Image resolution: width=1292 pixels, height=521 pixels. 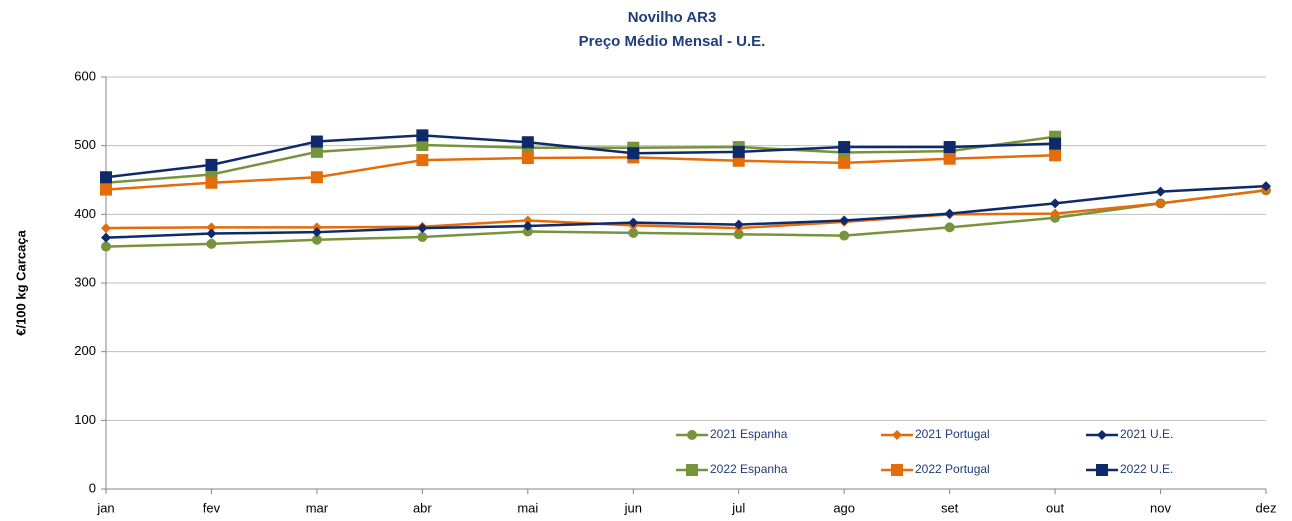 I want to click on x-tick-label: jan, so click(x=105, y=507).